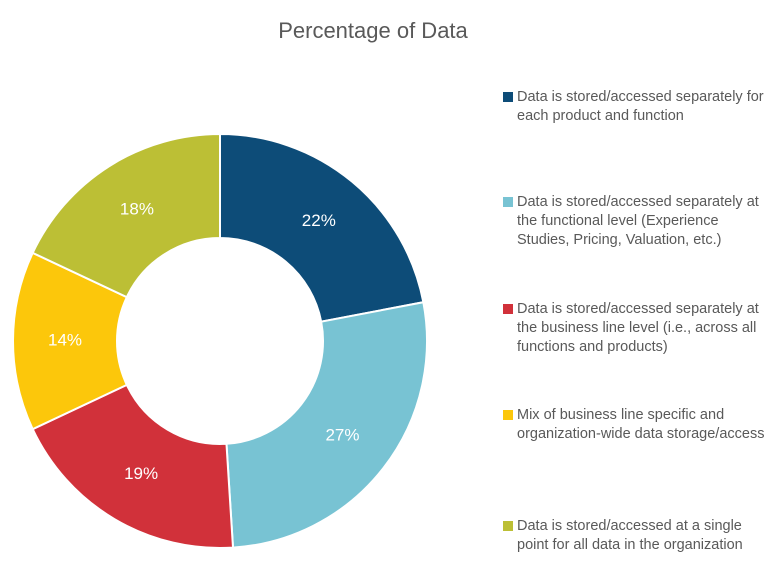  I want to click on data-label: 22%, so click(319, 220).